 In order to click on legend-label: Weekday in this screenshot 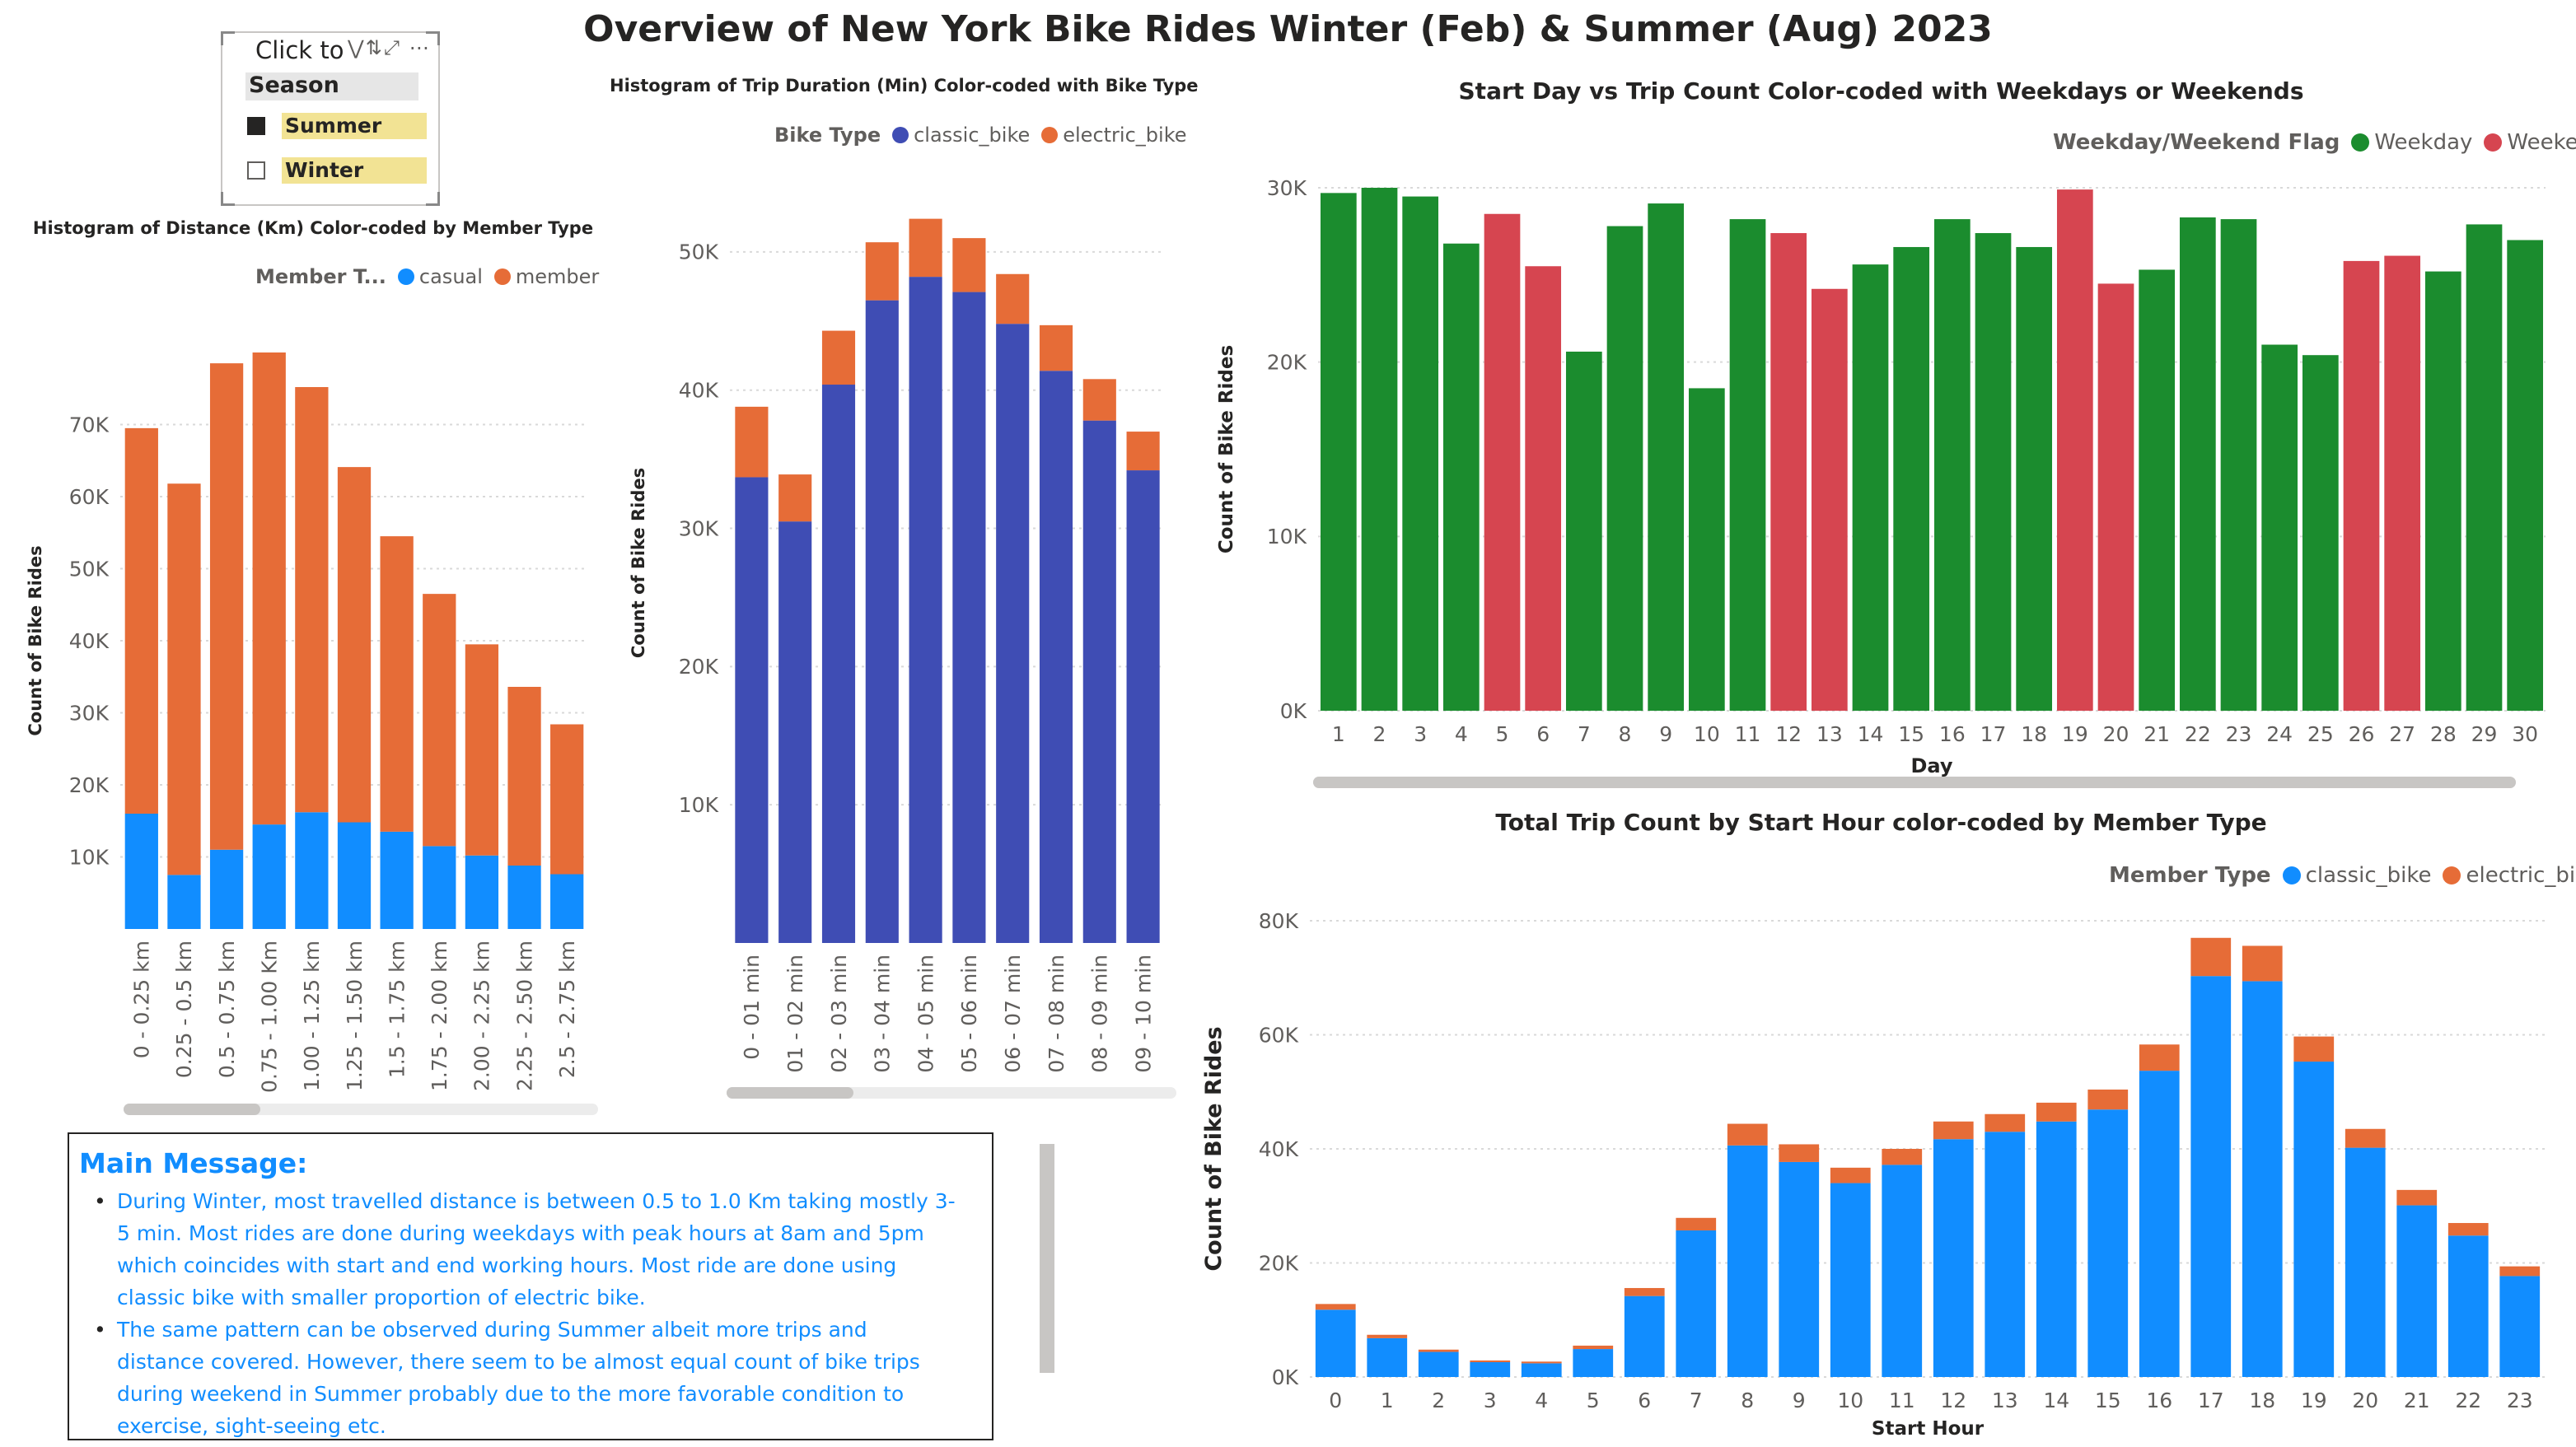, I will do `click(2423, 142)`.